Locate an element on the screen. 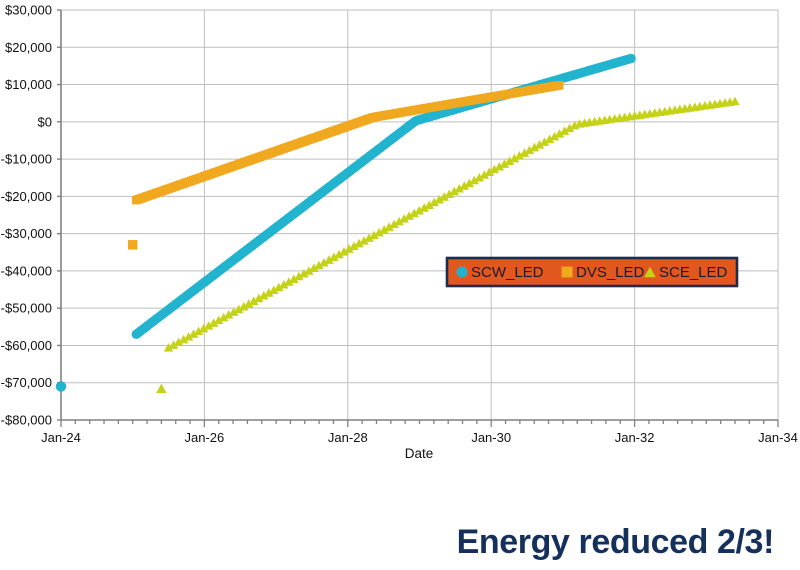 This screenshot has height=570, width=800. y-tick-label: $0 is located at coordinates (45, 121).